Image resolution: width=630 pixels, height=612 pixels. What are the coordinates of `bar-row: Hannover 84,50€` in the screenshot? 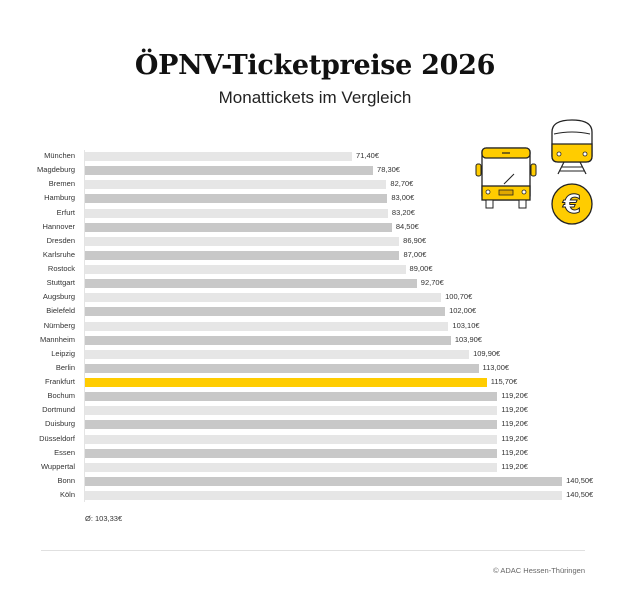 It's located at (315, 228).